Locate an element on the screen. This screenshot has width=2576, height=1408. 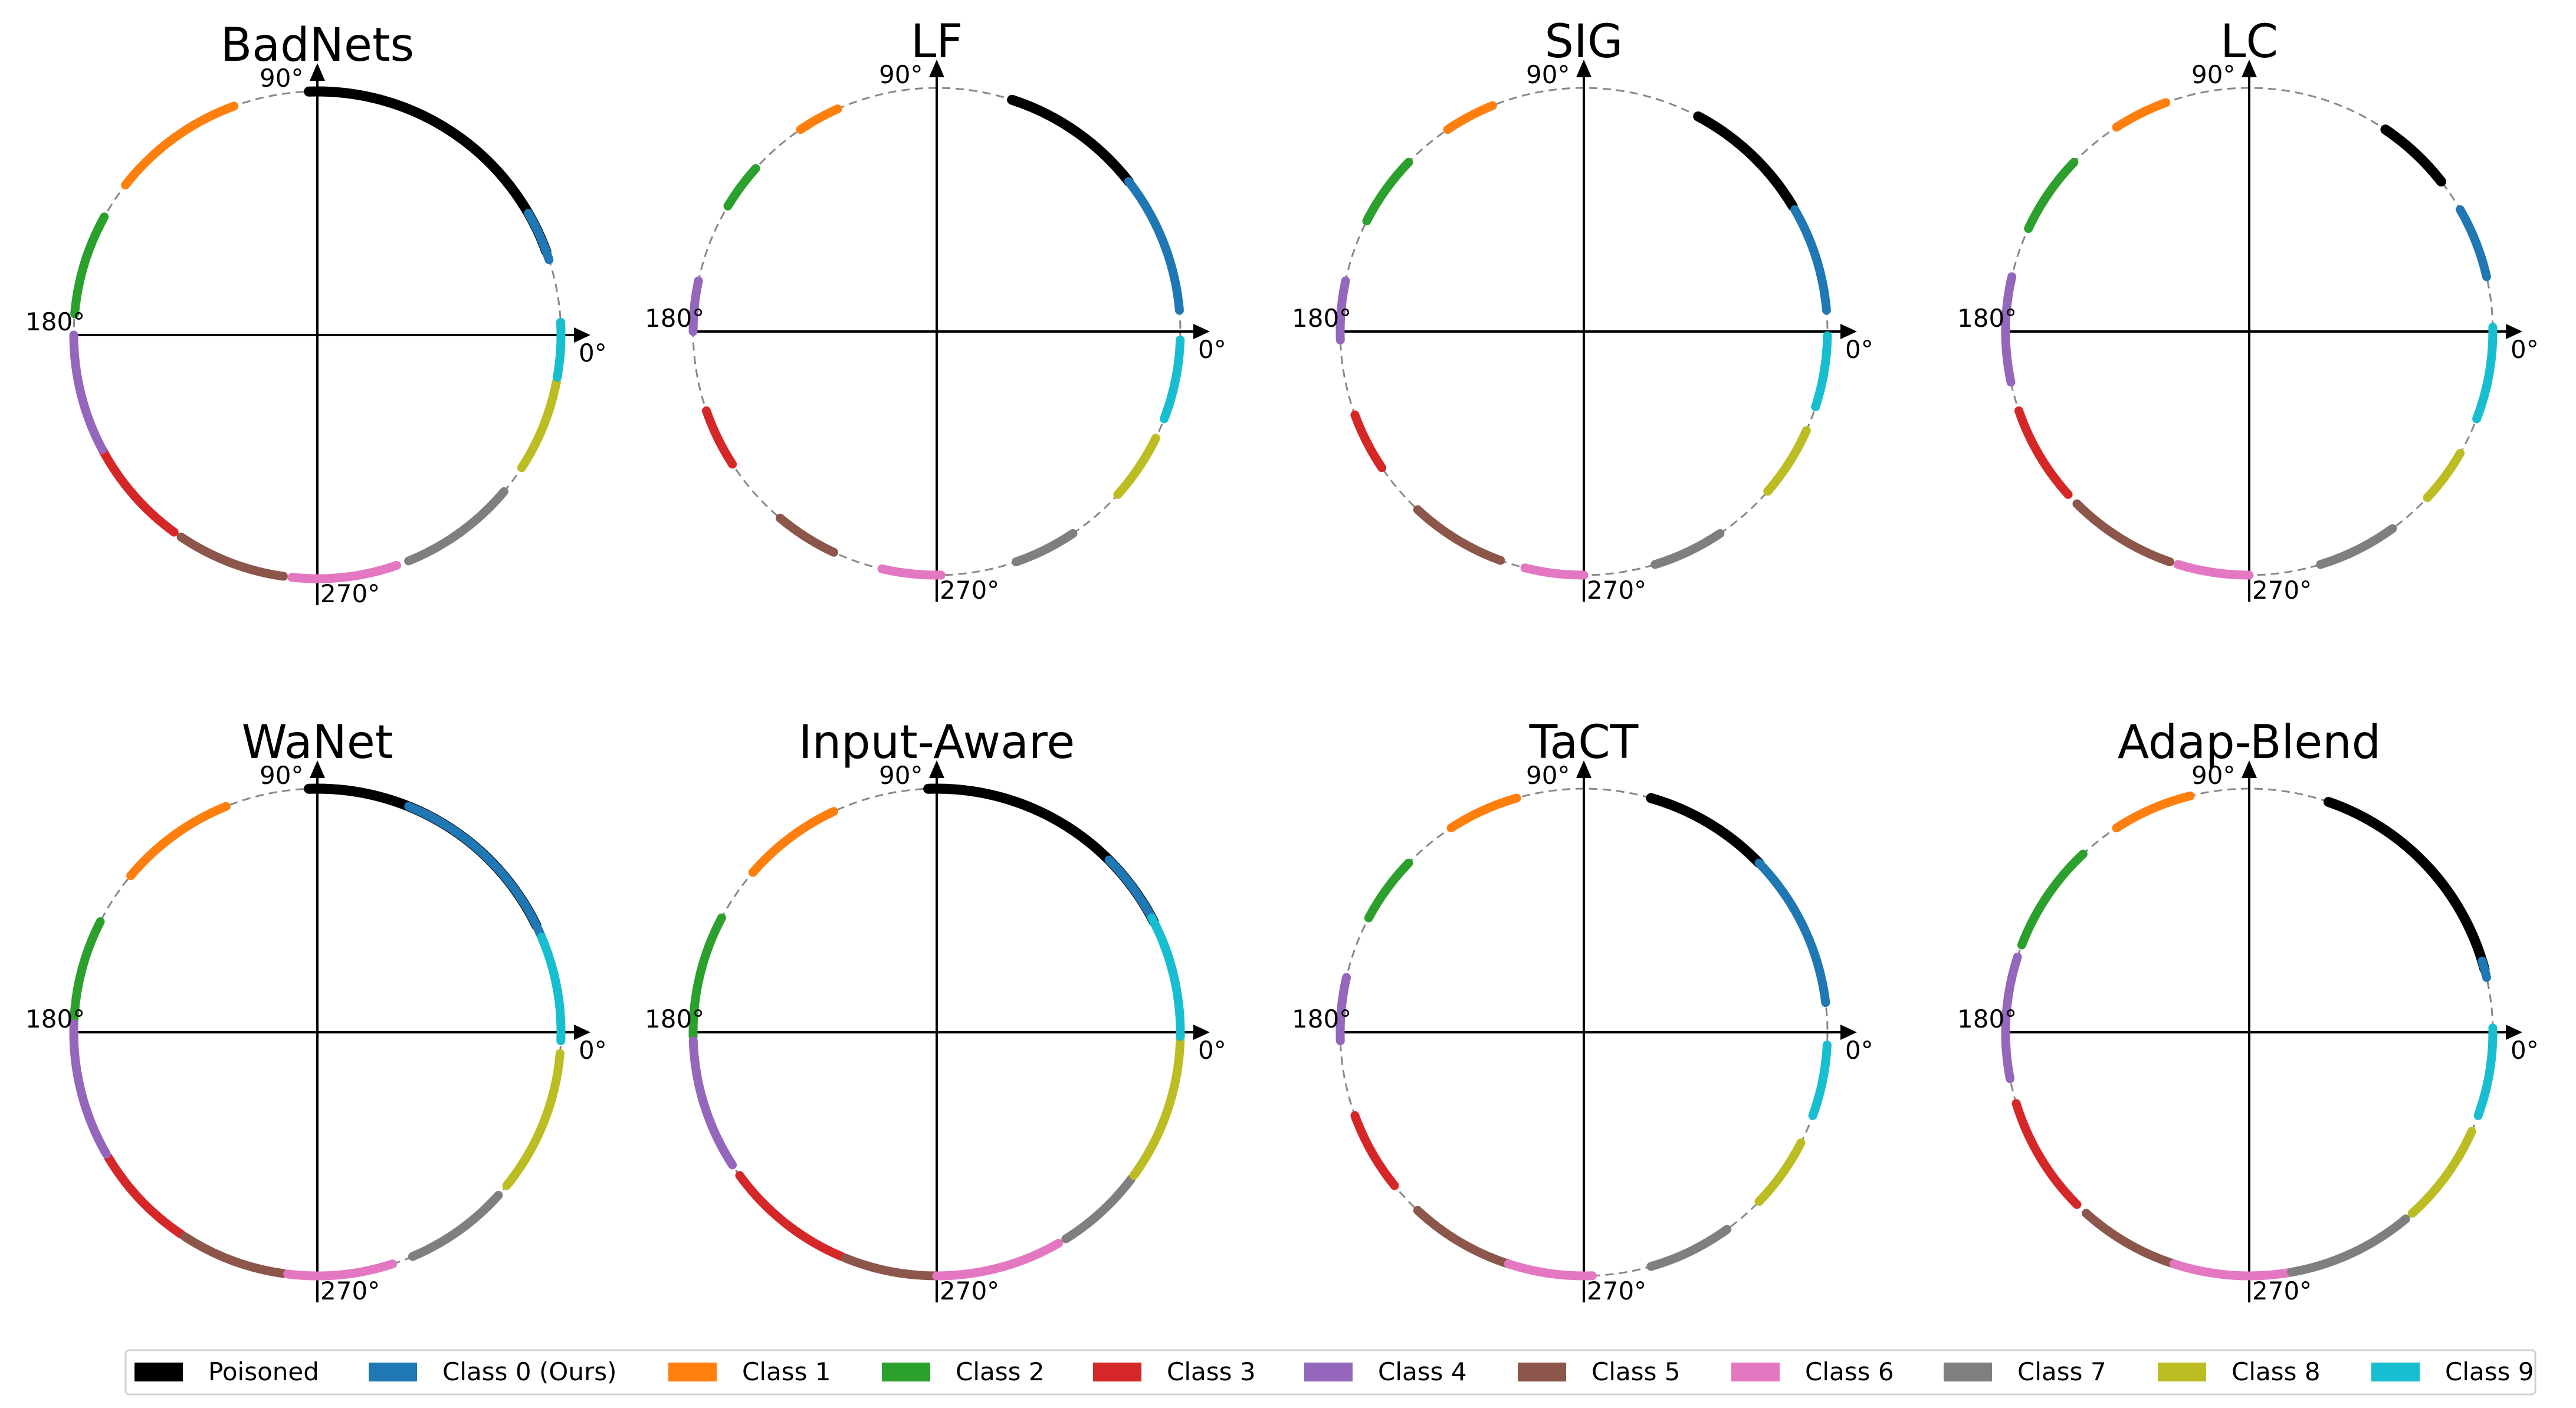
panel-title: TaCT is located at coordinates (1584, 742).